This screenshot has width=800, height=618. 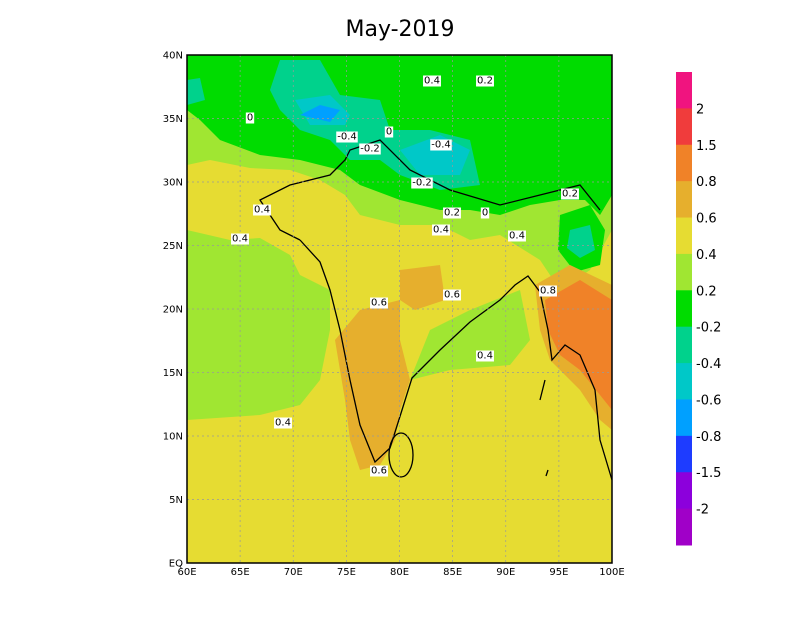 I want to click on x-tick-label: 75E, so click(x=346, y=572).